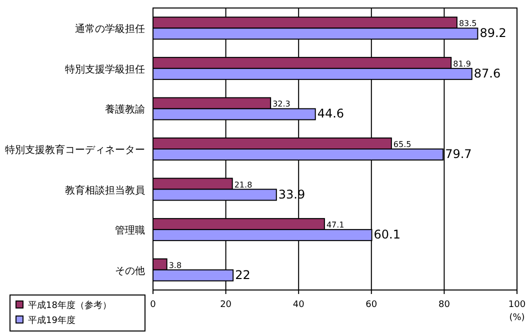  I want to click on data-label: 44.6, so click(330, 113).